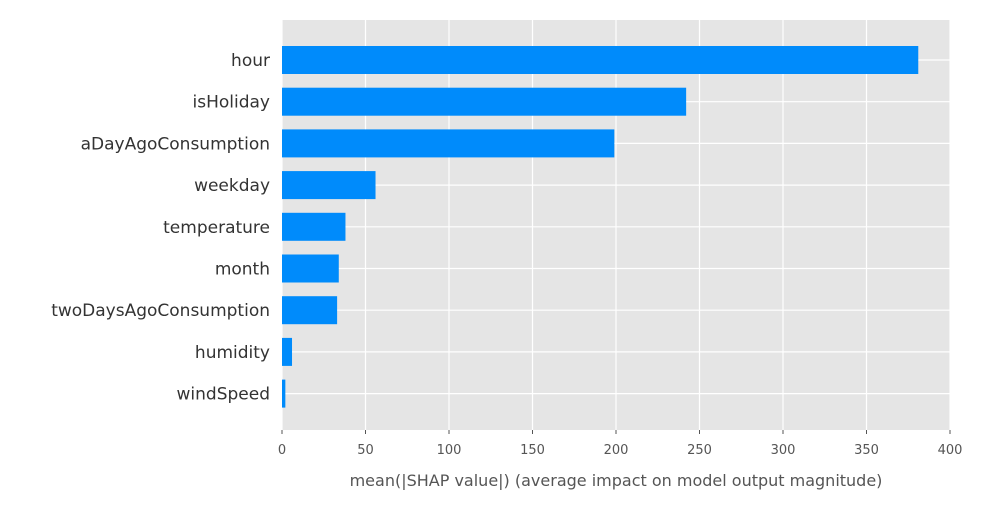 This screenshot has height=508, width=1002. I want to click on bar-hour, so click(600, 60).